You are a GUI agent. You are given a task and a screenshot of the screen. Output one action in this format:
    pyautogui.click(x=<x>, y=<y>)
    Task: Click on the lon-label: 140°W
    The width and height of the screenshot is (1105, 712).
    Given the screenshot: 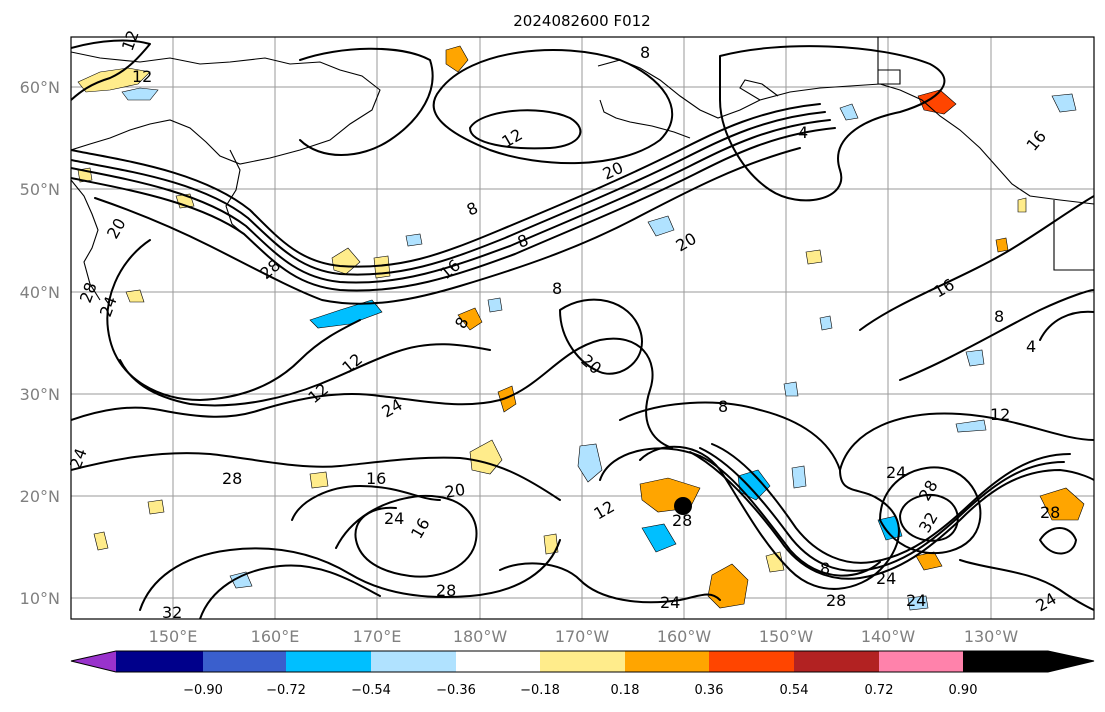 What is the action you would take?
    pyautogui.click(x=888, y=636)
    